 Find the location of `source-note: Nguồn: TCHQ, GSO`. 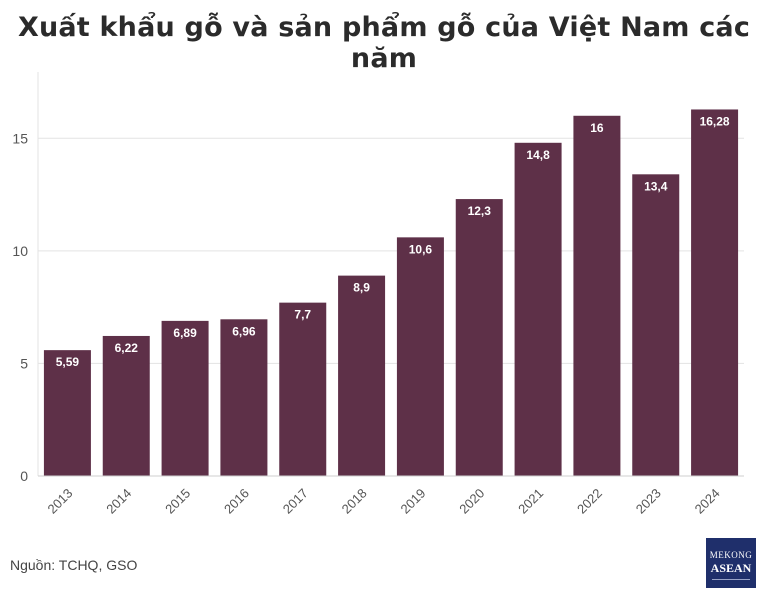

source-note: Nguồn: TCHQ, GSO is located at coordinates (74, 565).